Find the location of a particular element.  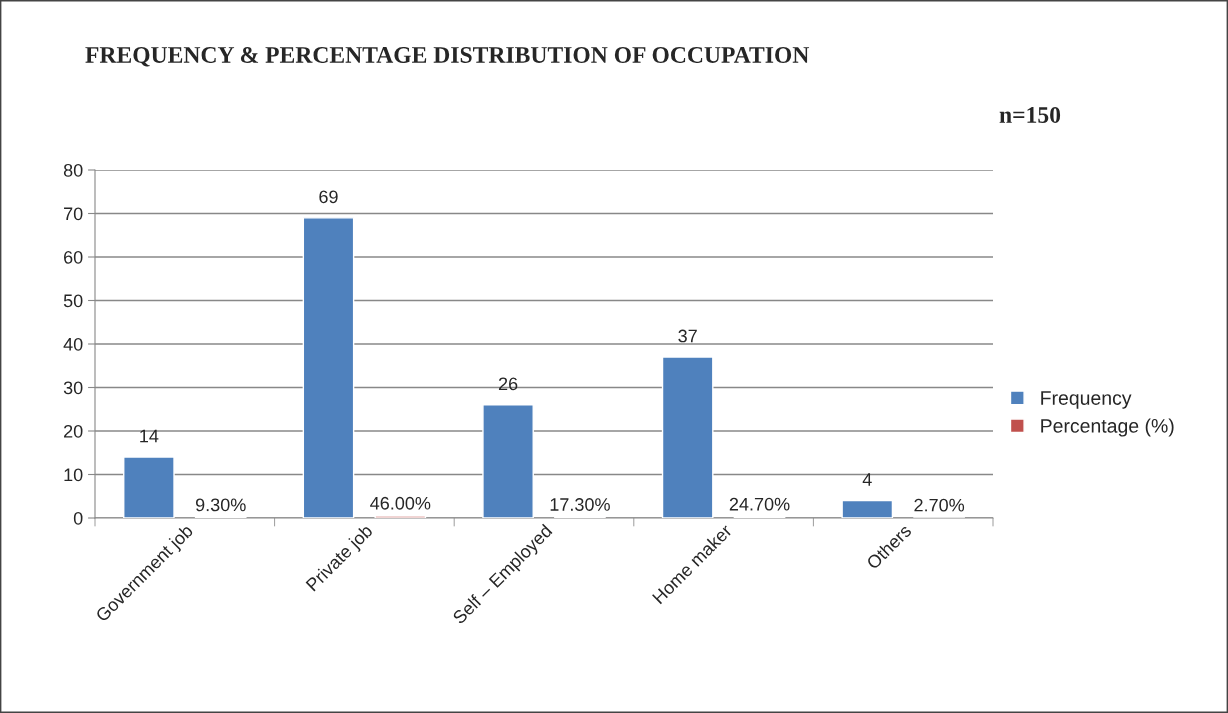

y-tick-label: 40 is located at coordinates (73, 344).